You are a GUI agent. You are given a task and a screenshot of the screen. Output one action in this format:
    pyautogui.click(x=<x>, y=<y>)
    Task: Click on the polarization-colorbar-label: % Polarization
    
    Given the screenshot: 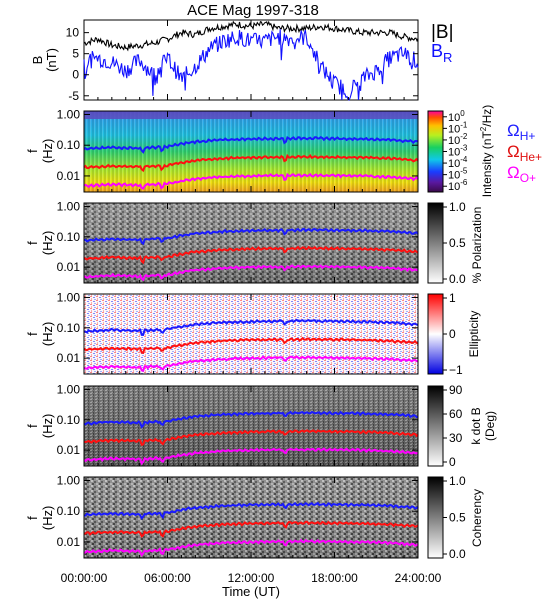 What is the action you would take?
    pyautogui.click(x=477, y=245)
    